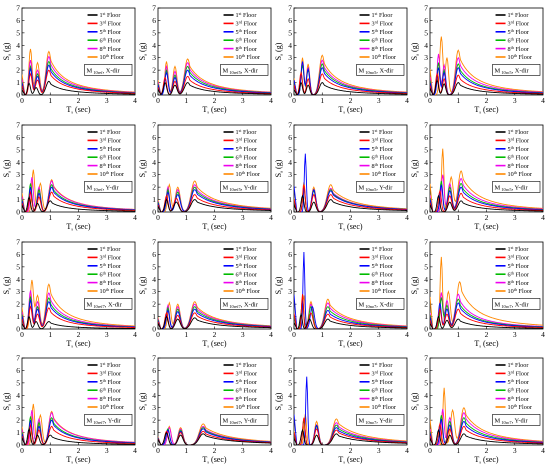 This screenshot has height=471, width=550. Describe the element at coordinates (105, 305) in the screenshot. I see `model-label: M 10ref7, X-dir` at that location.